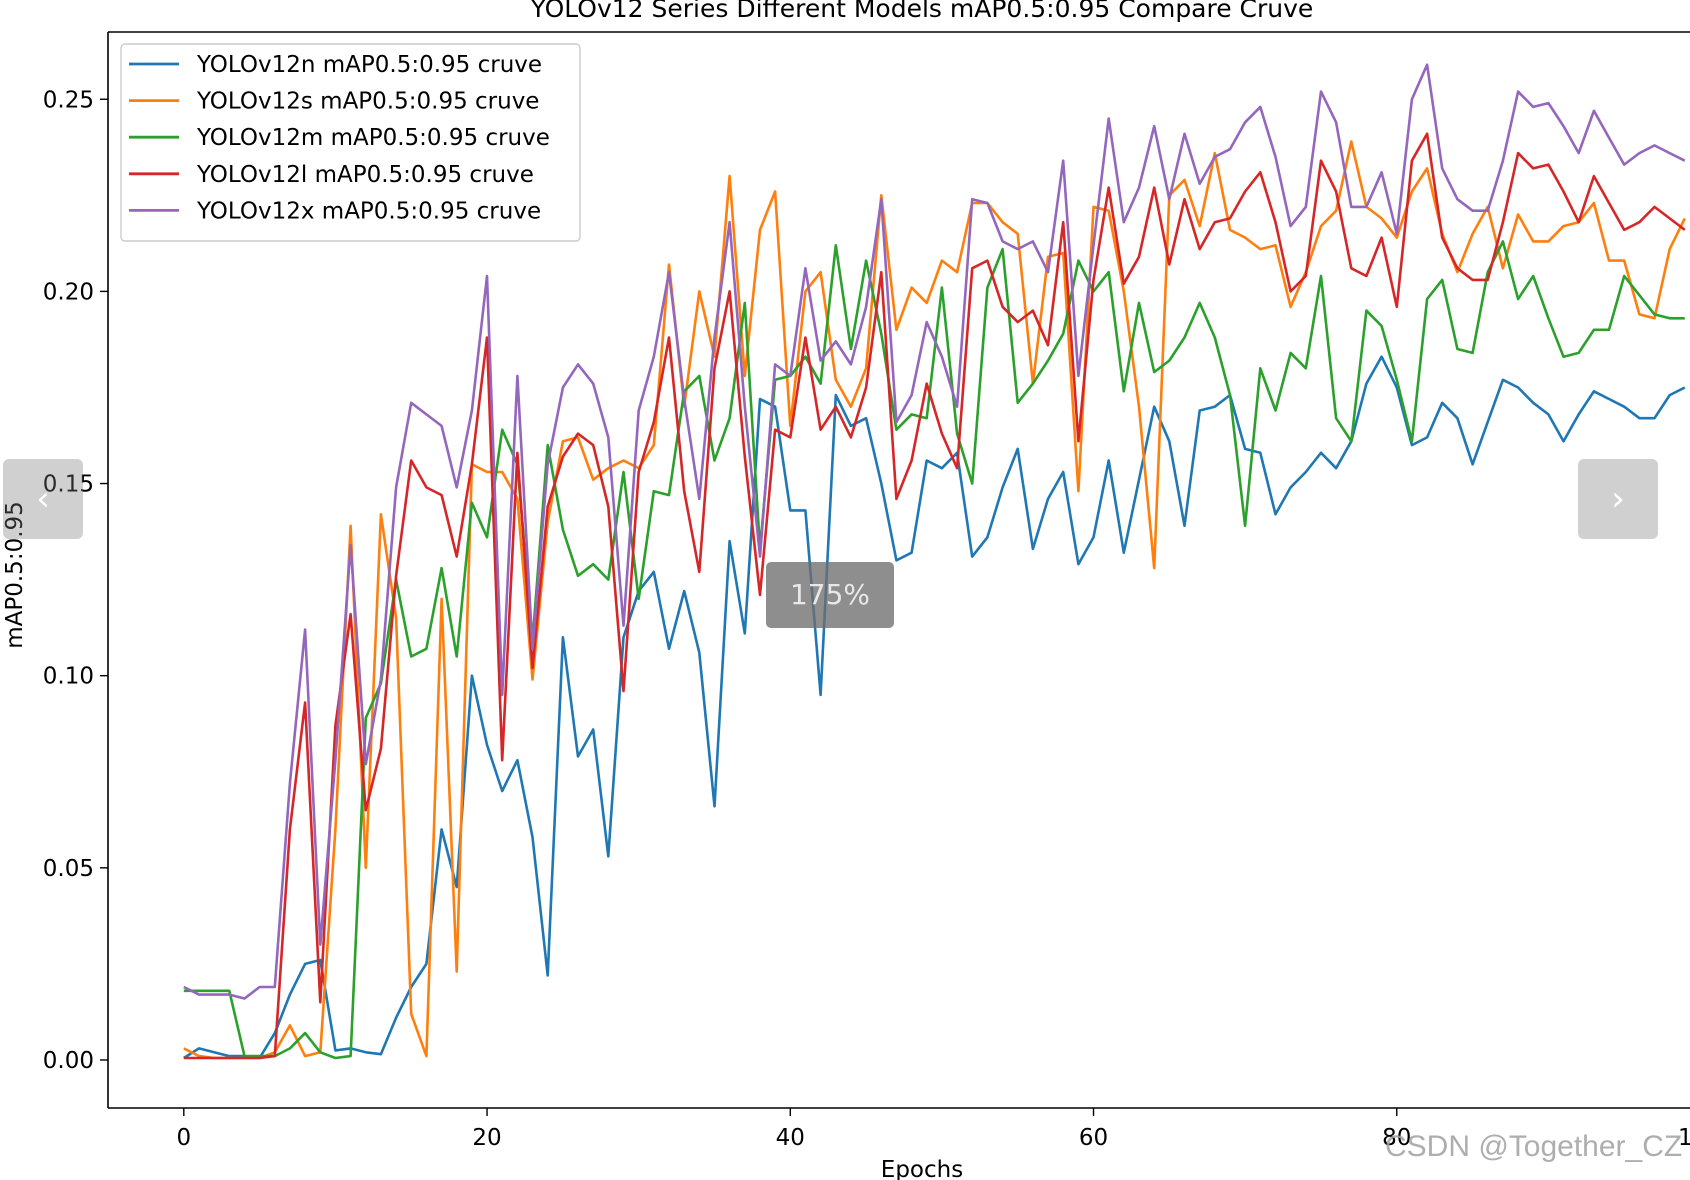 This screenshot has width=1690, height=1180. I want to click on x-tick-label: 40, so click(790, 1138).